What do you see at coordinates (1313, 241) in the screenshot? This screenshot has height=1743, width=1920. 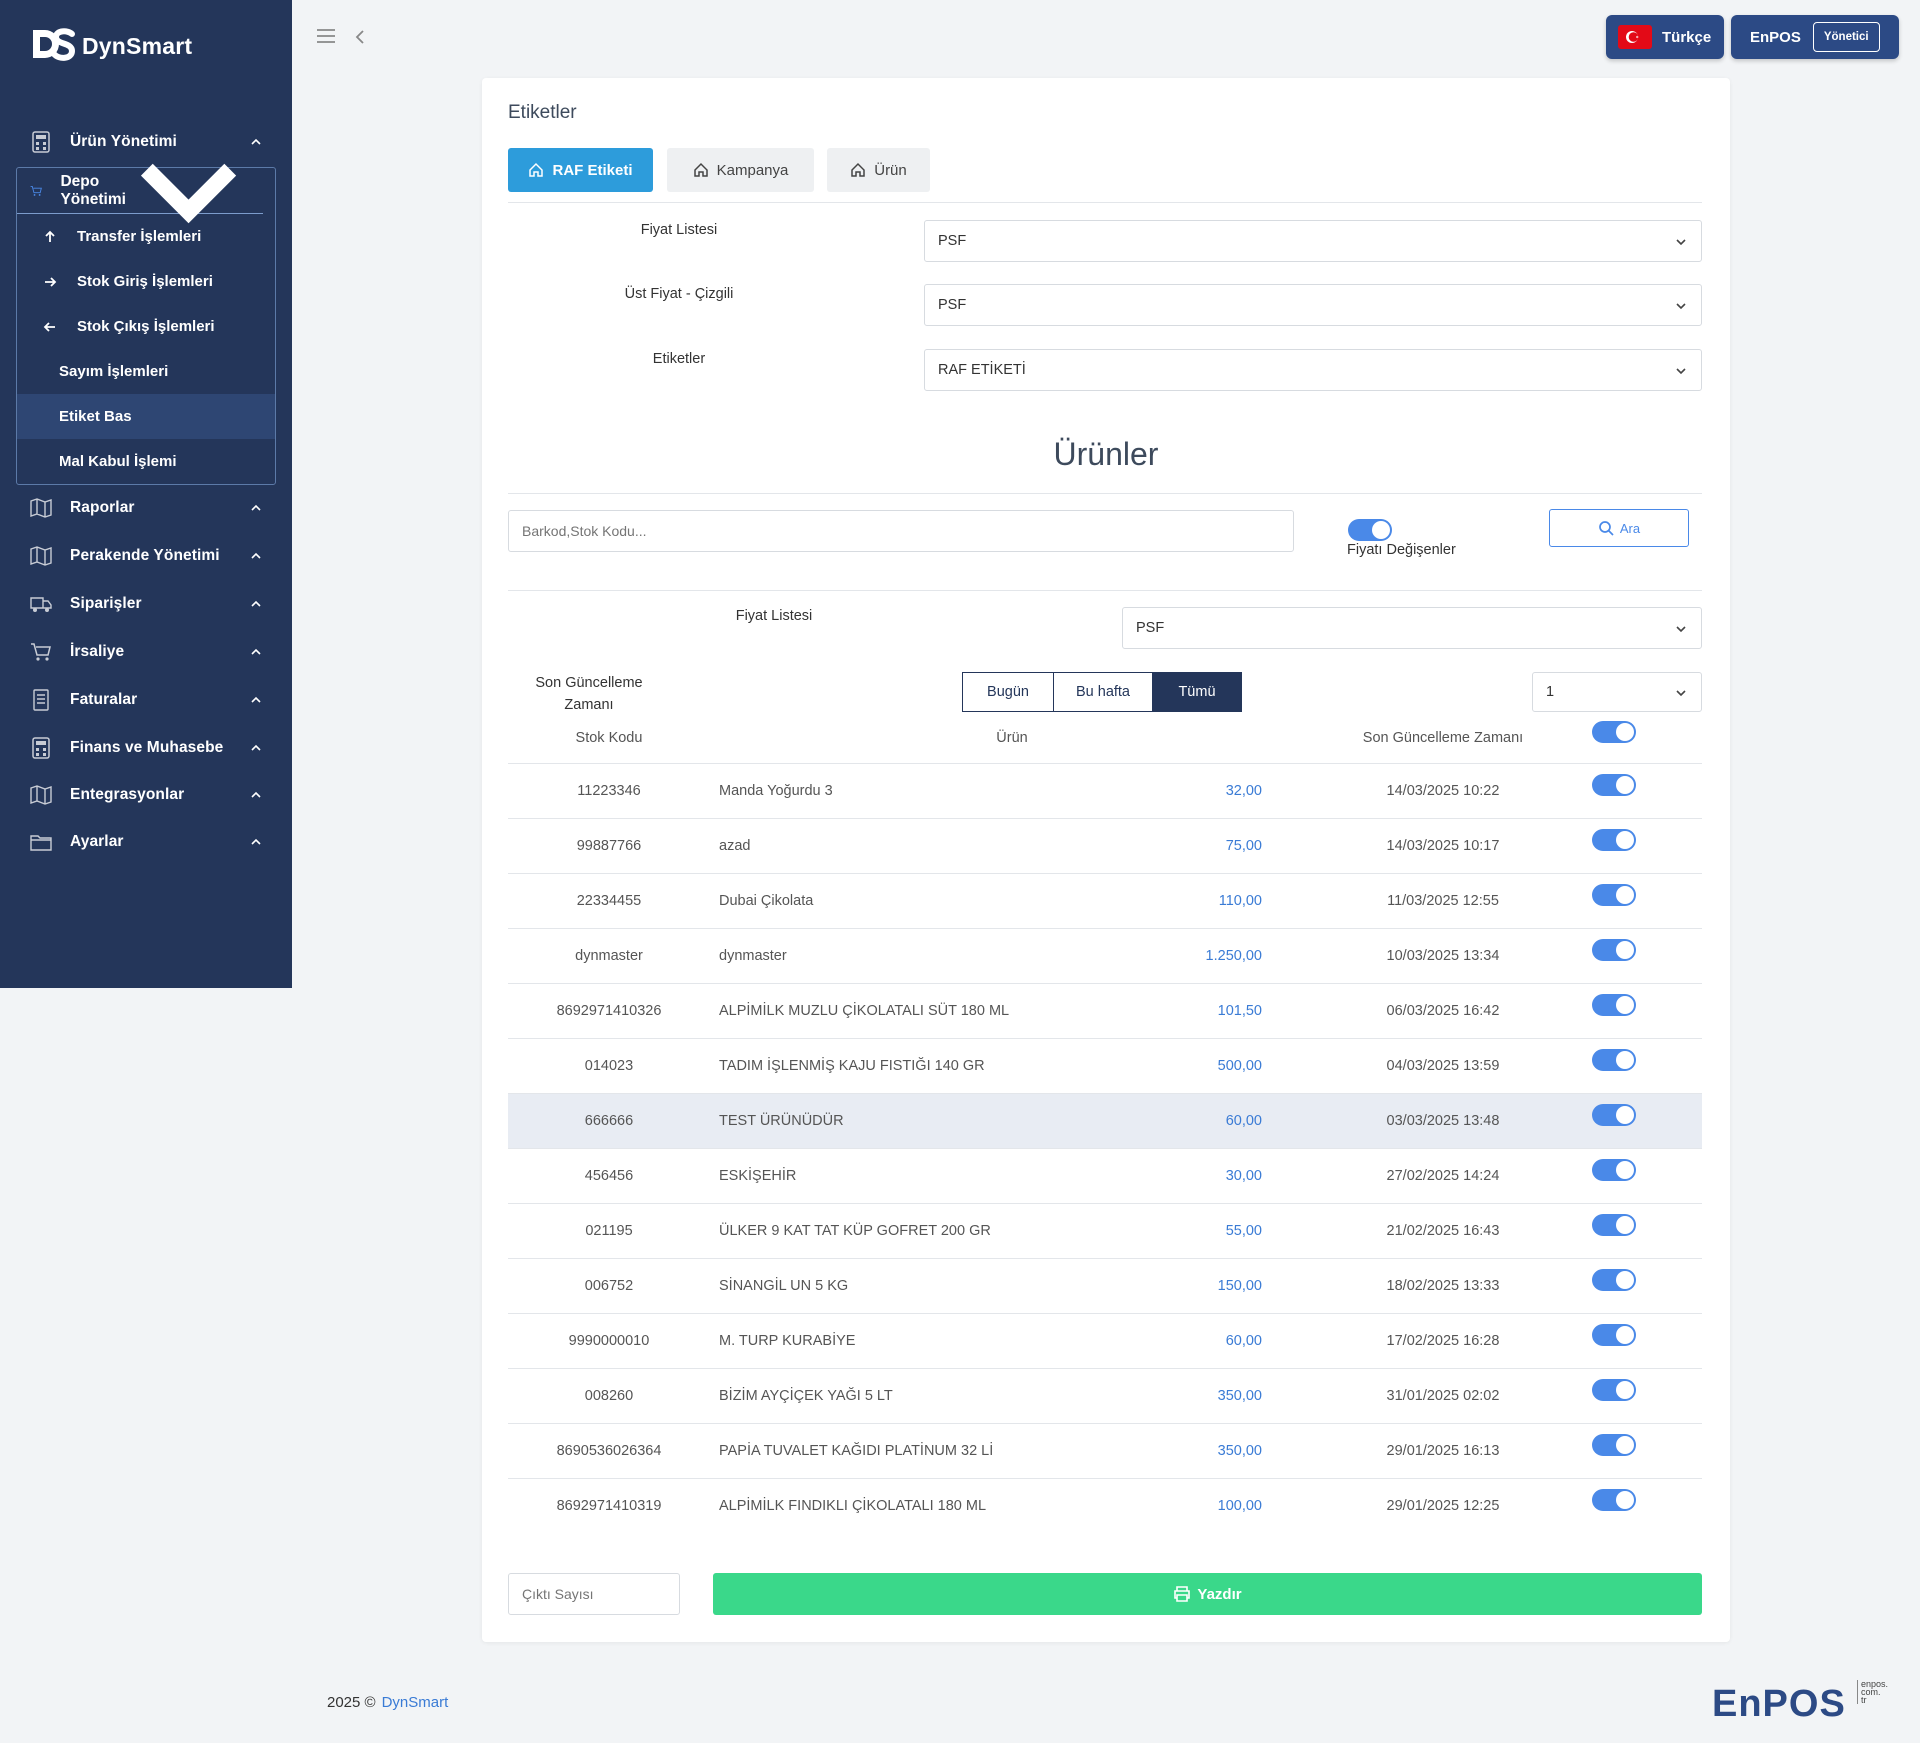 I see `fiyat-listesi-select: PSF` at bounding box center [1313, 241].